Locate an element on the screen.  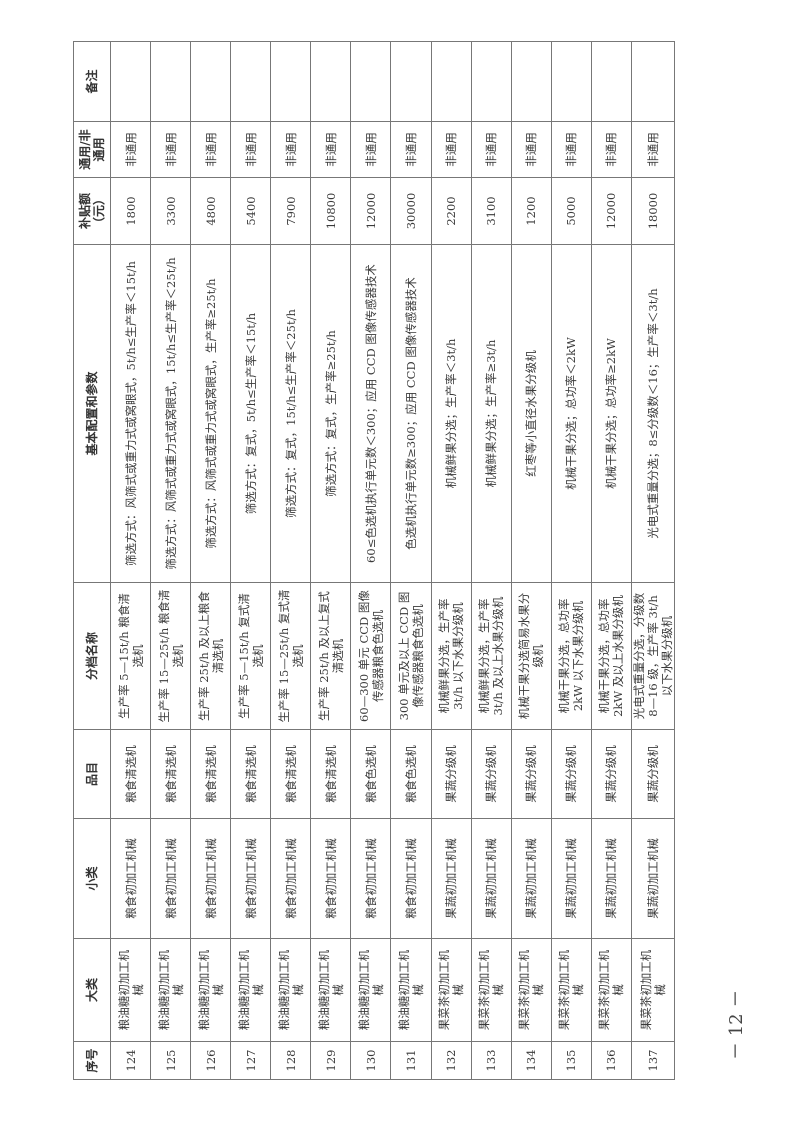
header-row: 序号 大类 小类 品目 分档名称 基本配置和参数 补贴额（元） 通用/非通用 备注 is located at coordinates (92, 560).